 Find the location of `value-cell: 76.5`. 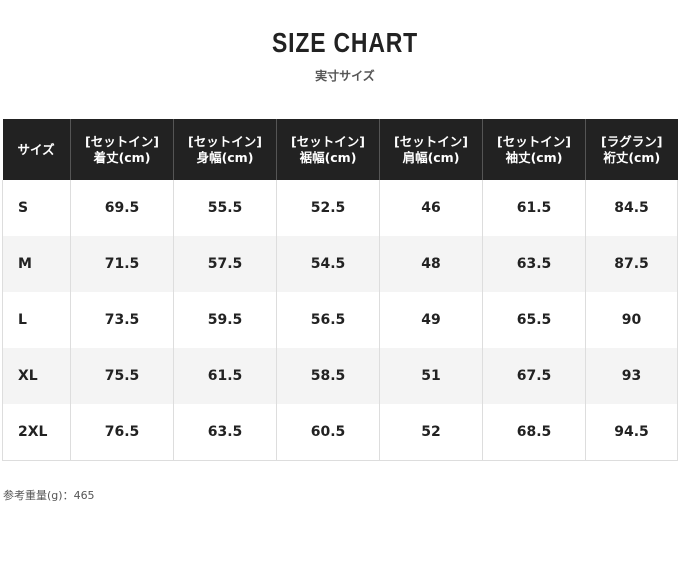

value-cell: 76.5 is located at coordinates (122, 432).